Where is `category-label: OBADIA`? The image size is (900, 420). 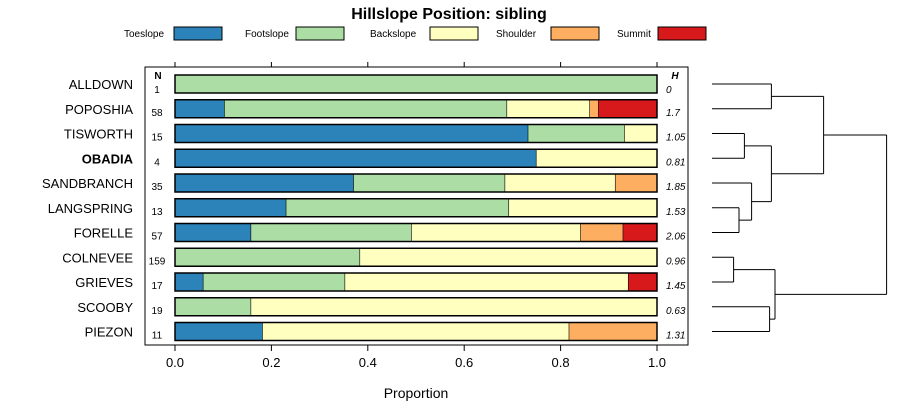
category-label: OBADIA is located at coordinates (108, 158).